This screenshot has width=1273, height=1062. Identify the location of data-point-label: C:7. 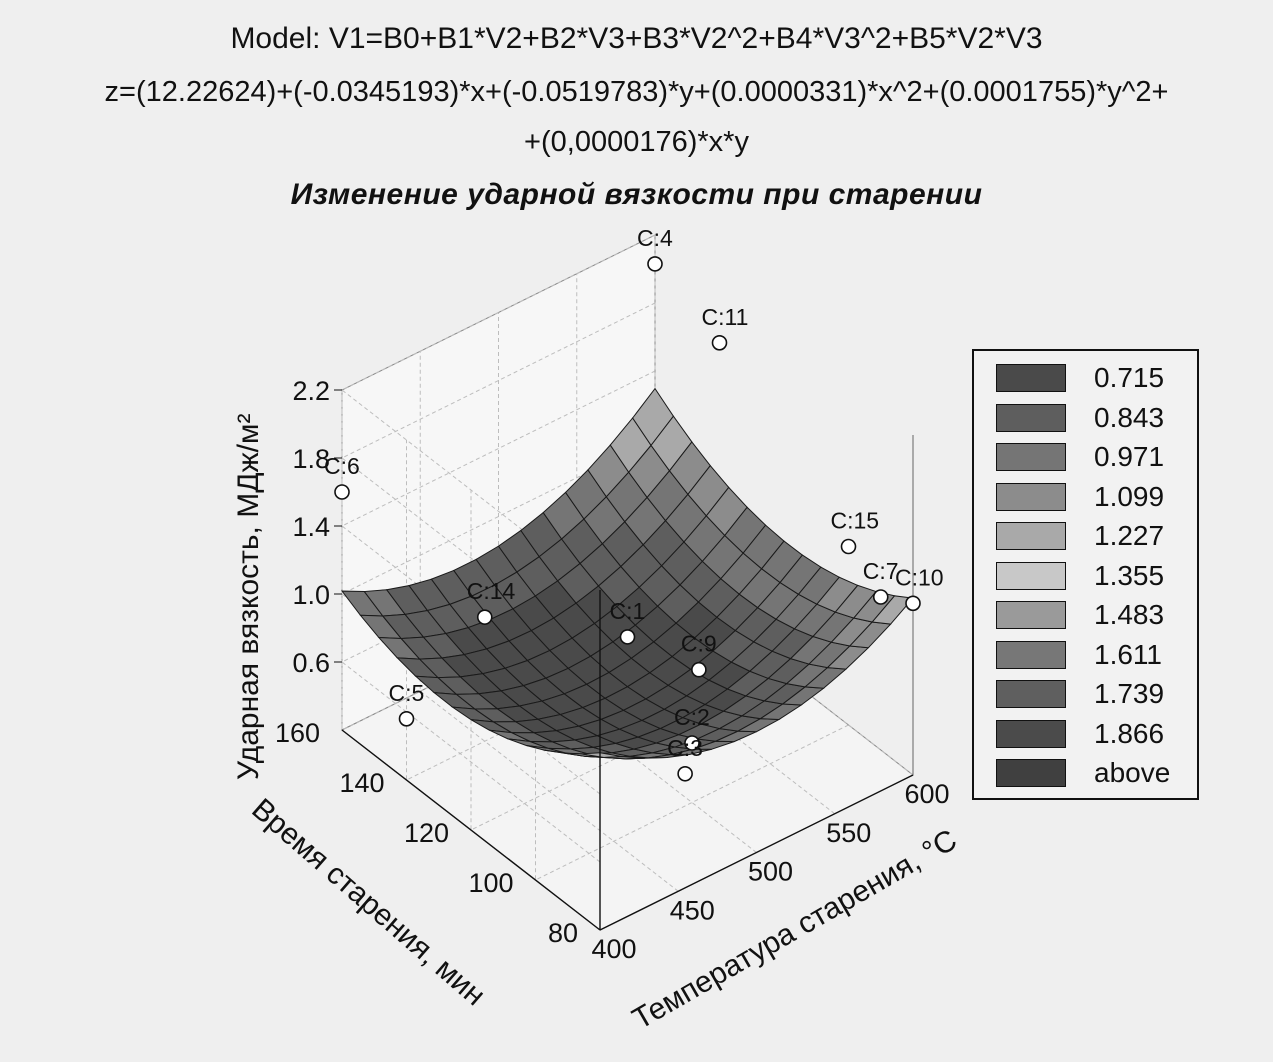
(881, 571).